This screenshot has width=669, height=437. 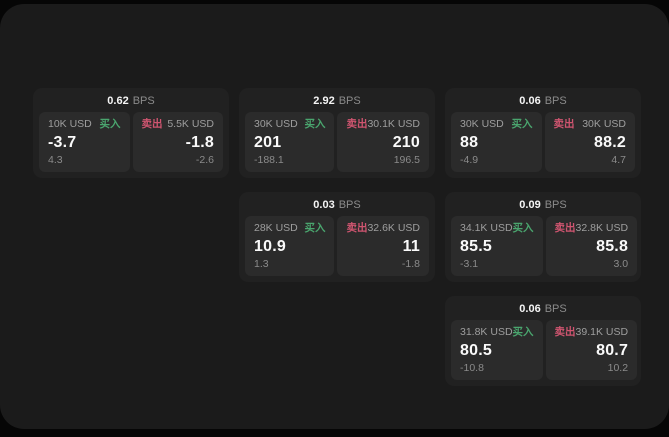 What do you see at coordinates (290, 142) in the screenshot?
I see `buy-tile: 30K USD 买入 201 -188.1` at bounding box center [290, 142].